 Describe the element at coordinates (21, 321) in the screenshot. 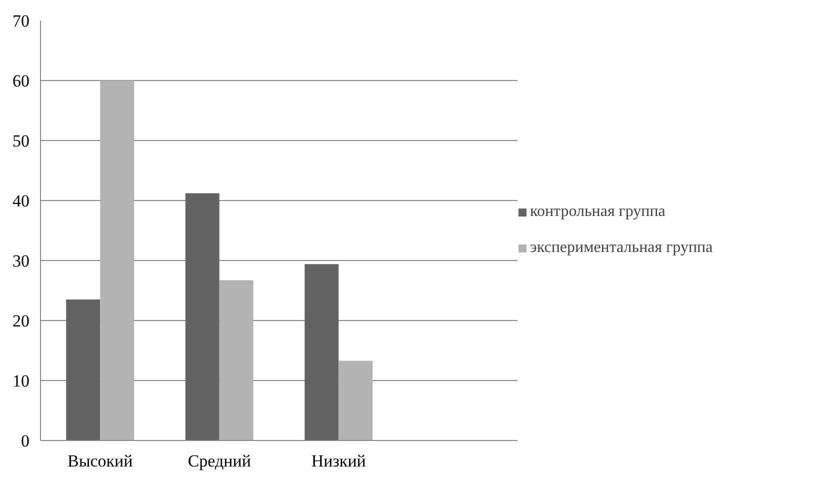

I see `y-tick-label: 20` at that location.